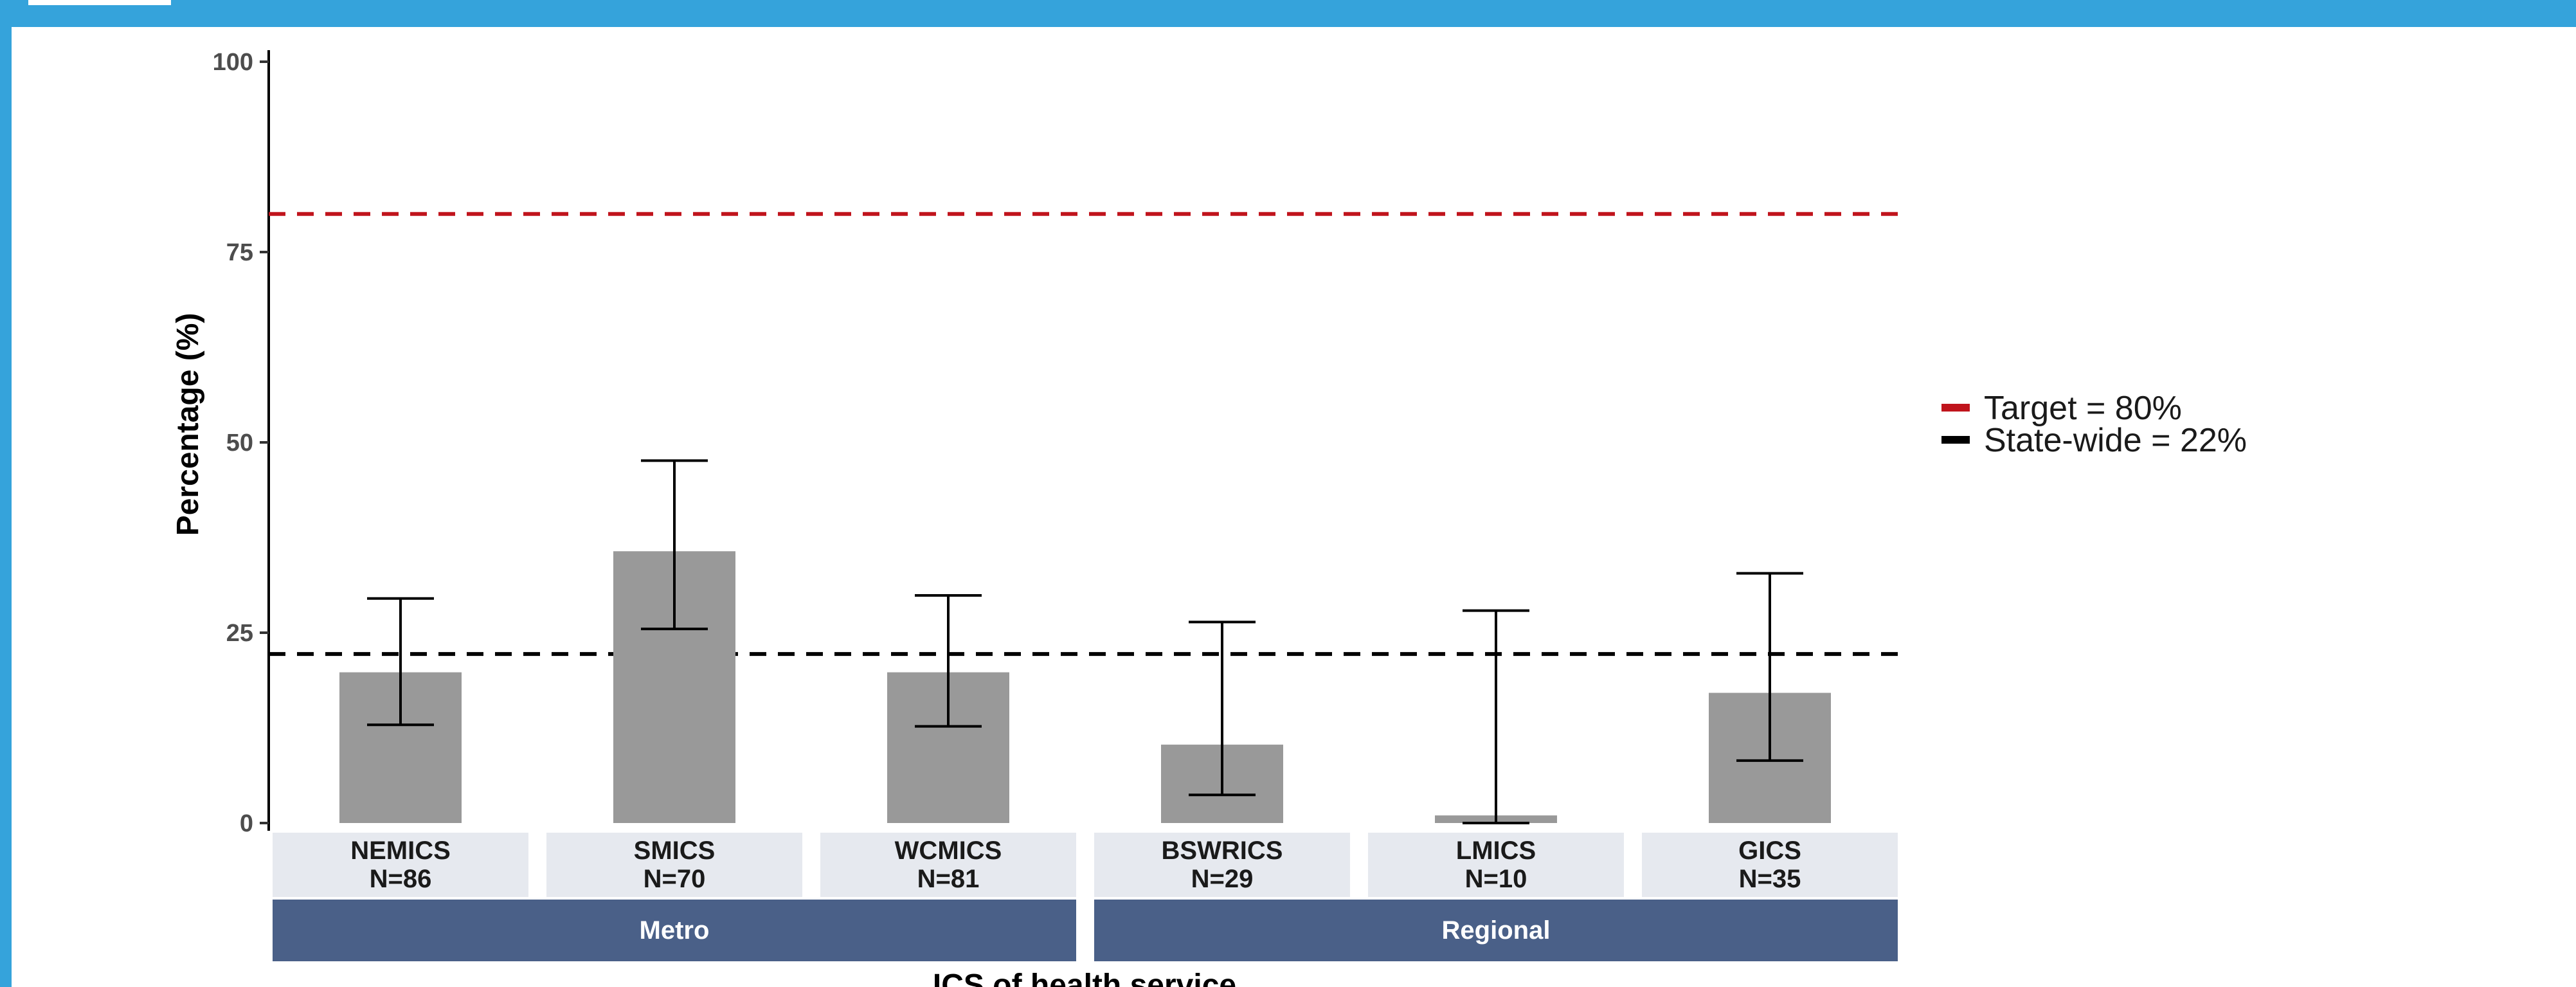 The width and height of the screenshot is (2576, 987). Describe the element at coordinates (948, 851) in the screenshot. I see `category-label: WCMICS` at that location.